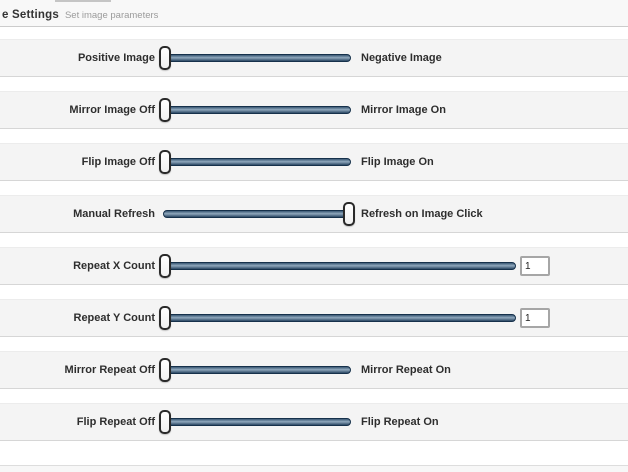  Describe the element at coordinates (165, 318) in the screenshot. I see `repeat-y-slider-handle` at that location.